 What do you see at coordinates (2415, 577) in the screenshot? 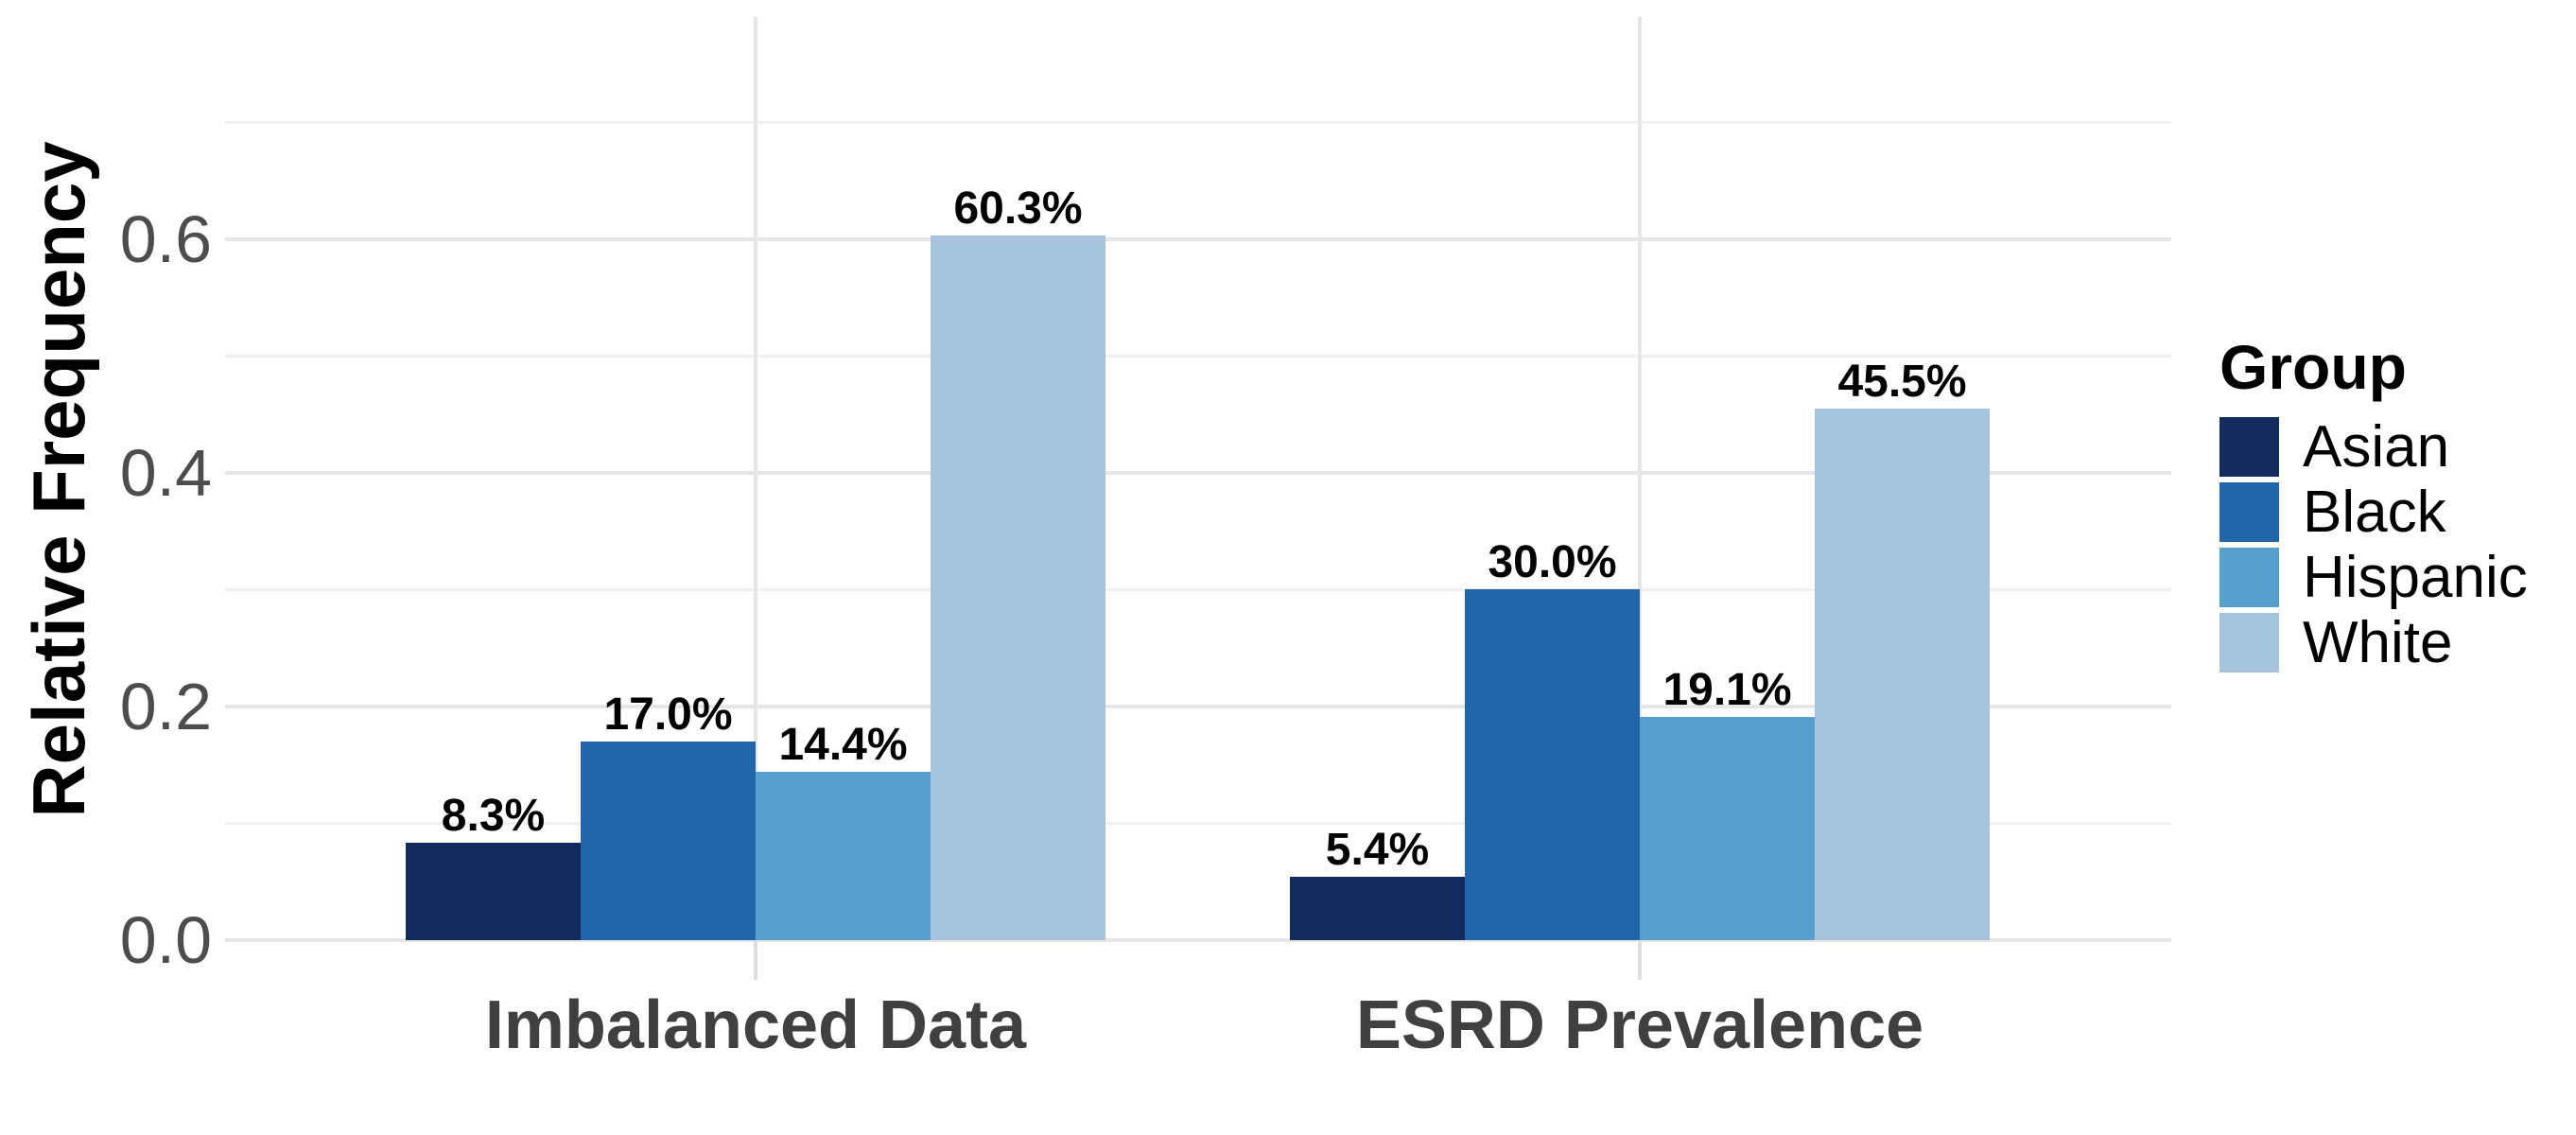
I see `legend-label-hispanic: Hispanic` at bounding box center [2415, 577].